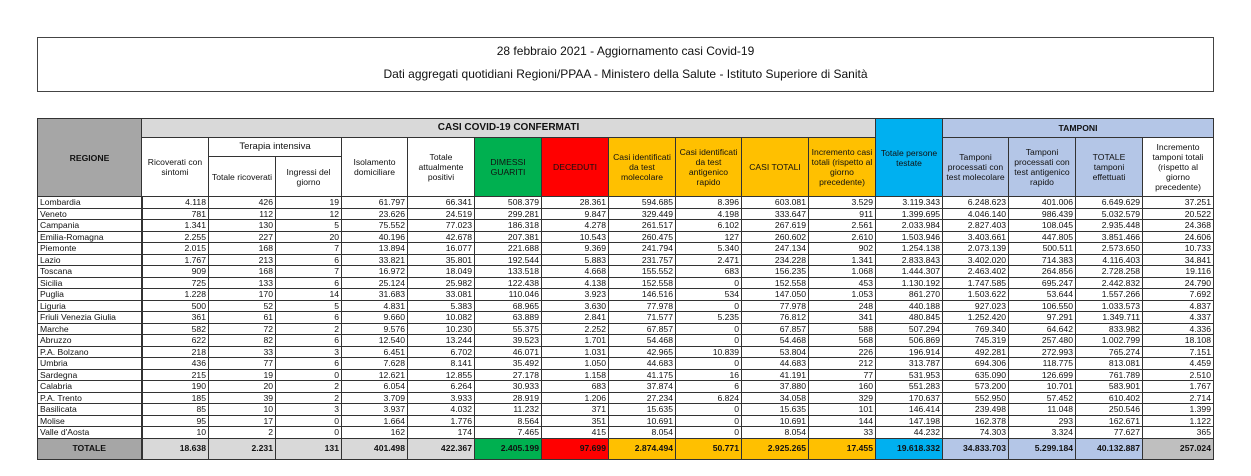 This screenshot has width=1251, height=476. What do you see at coordinates (975, 363) in the screenshot?
I see `value-cell: 694.306` at bounding box center [975, 363].